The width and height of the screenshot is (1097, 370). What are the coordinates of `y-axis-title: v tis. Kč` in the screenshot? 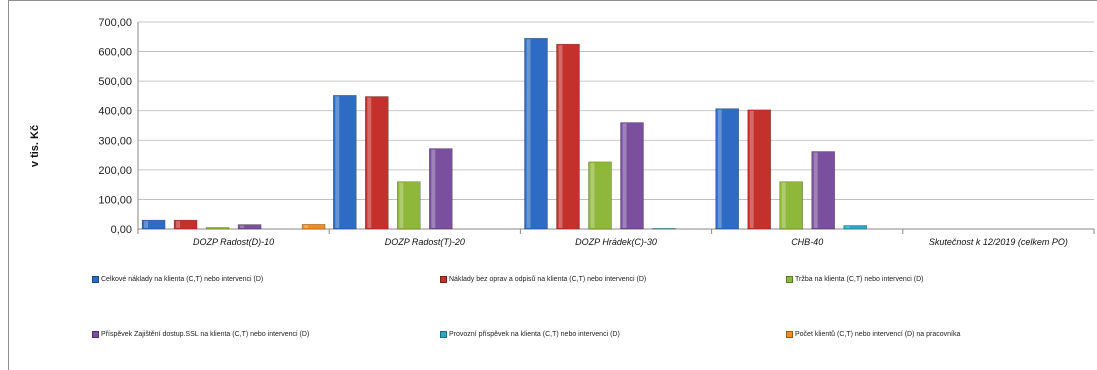 It's located at (35, 146).